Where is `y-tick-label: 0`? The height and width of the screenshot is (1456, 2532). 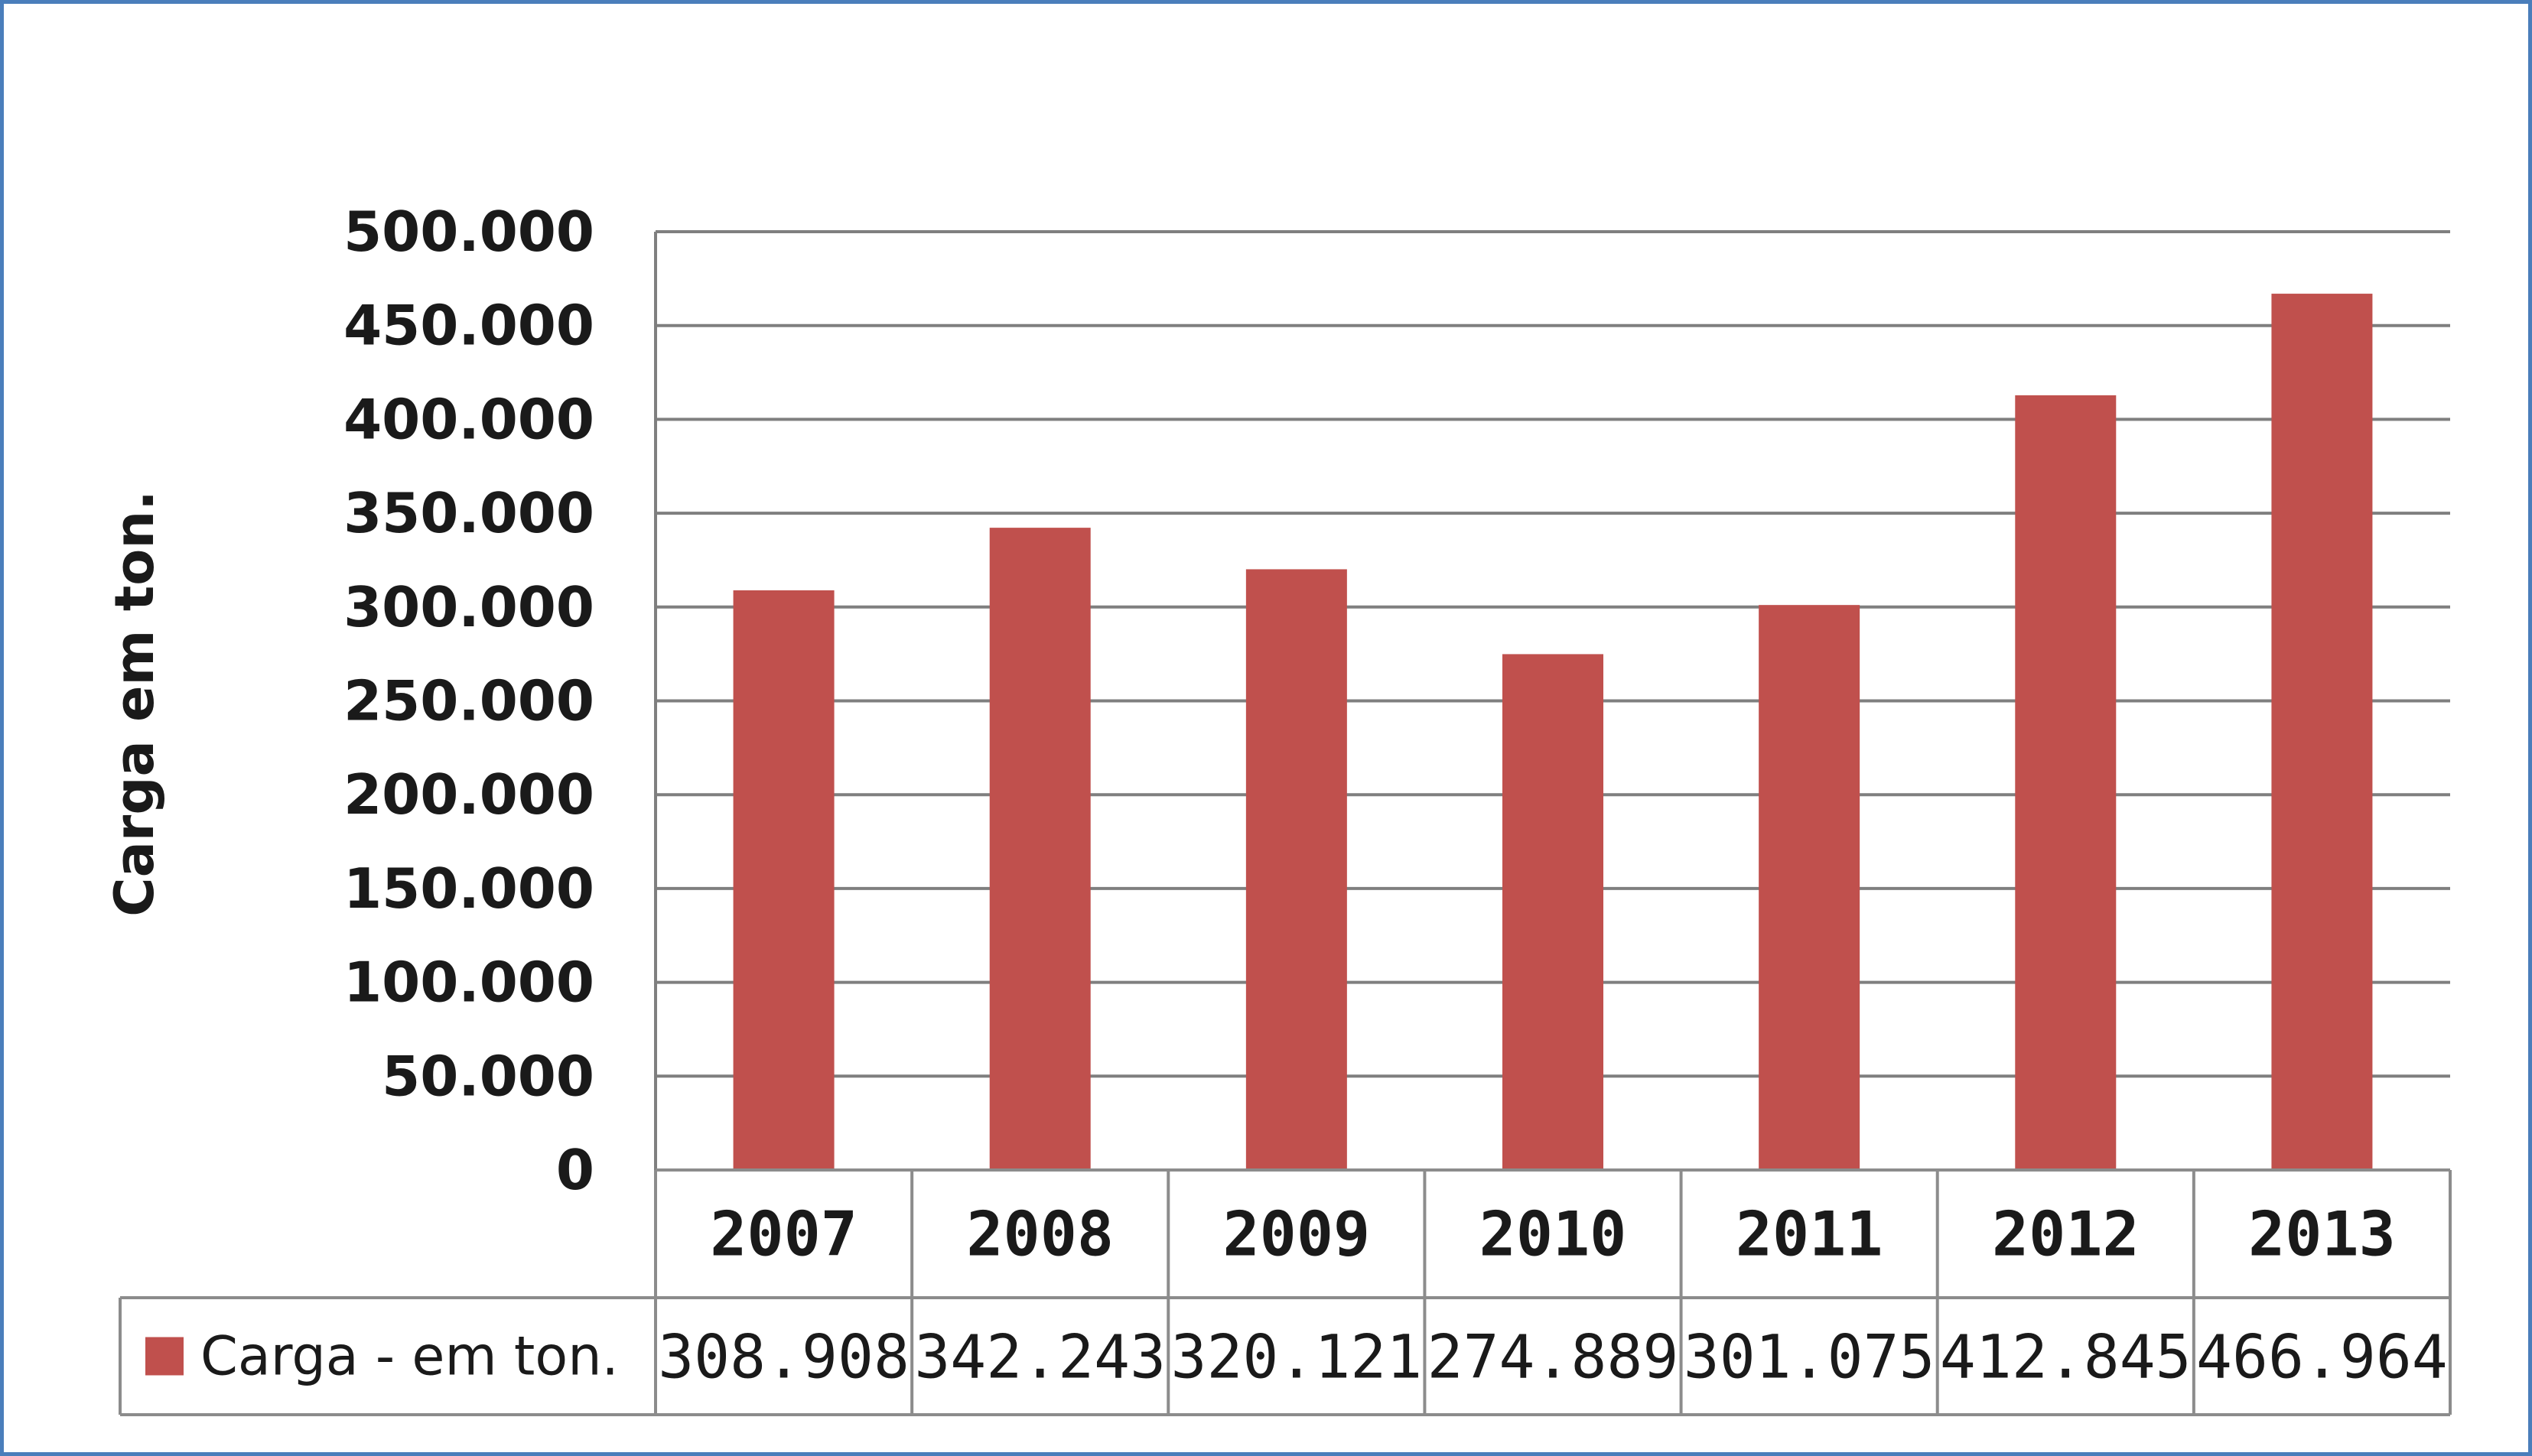 y-tick-label: 0 is located at coordinates (575, 1170).